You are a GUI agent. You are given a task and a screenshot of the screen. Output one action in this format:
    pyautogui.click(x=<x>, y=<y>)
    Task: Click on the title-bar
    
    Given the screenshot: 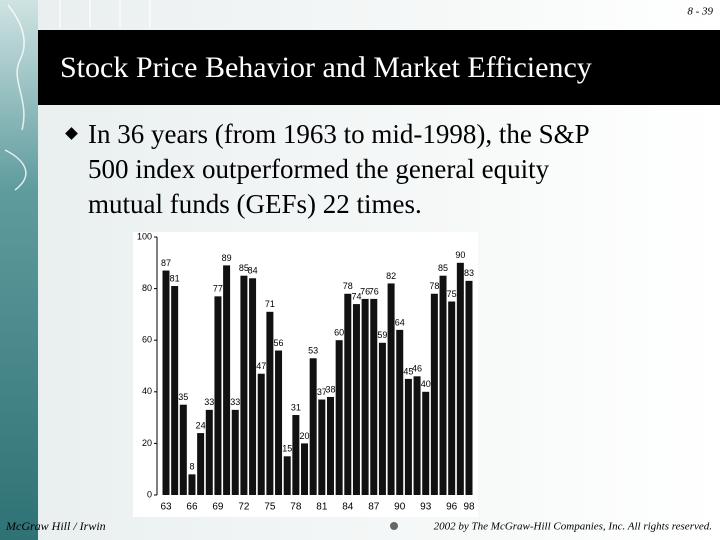 What is the action you would take?
    pyautogui.click(x=379, y=67)
    